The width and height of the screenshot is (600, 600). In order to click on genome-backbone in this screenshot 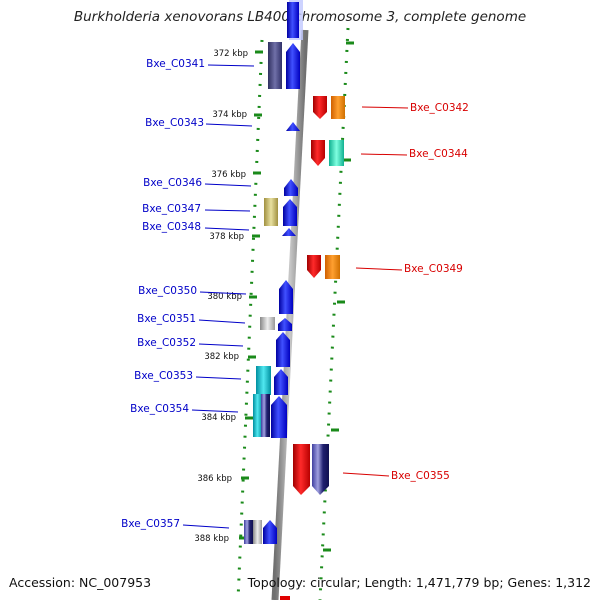, I will do `click(290, 314)`.